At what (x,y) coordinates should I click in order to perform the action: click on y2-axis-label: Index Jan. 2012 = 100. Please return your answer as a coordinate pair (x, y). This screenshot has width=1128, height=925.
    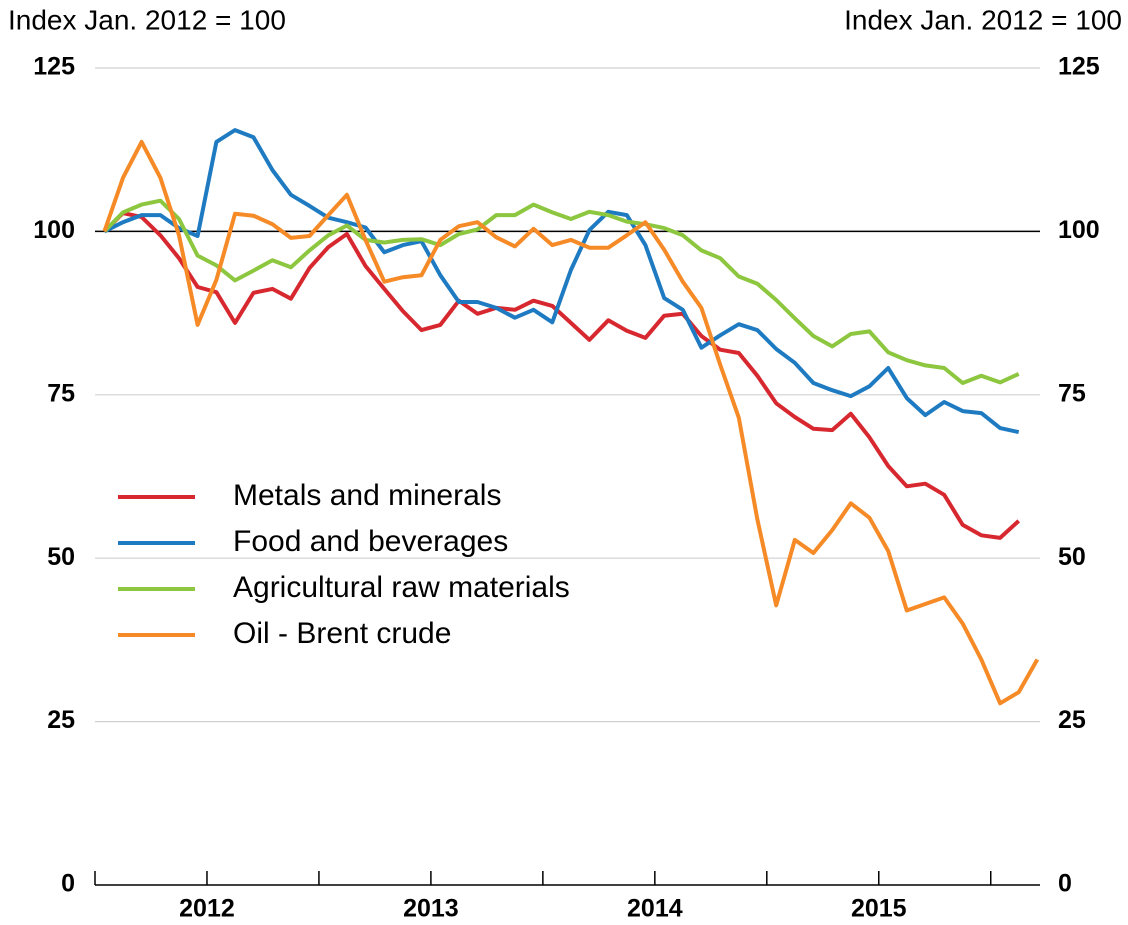
    Looking at the image, I should click on (983, 19).